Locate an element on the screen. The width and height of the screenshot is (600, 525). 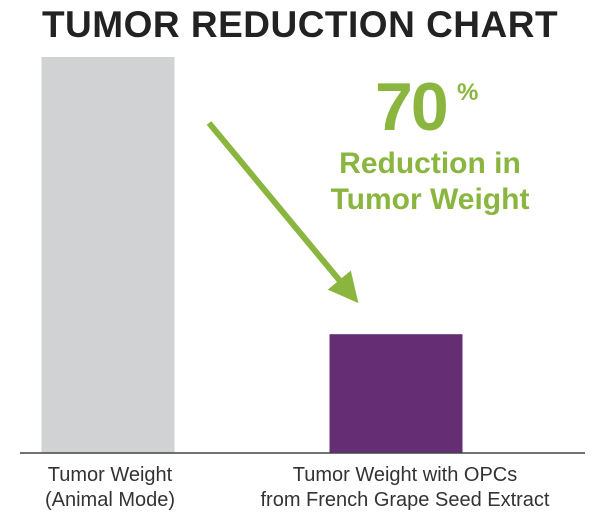
bar-tumor-weight-opcs is located at coordinates (396, 393).